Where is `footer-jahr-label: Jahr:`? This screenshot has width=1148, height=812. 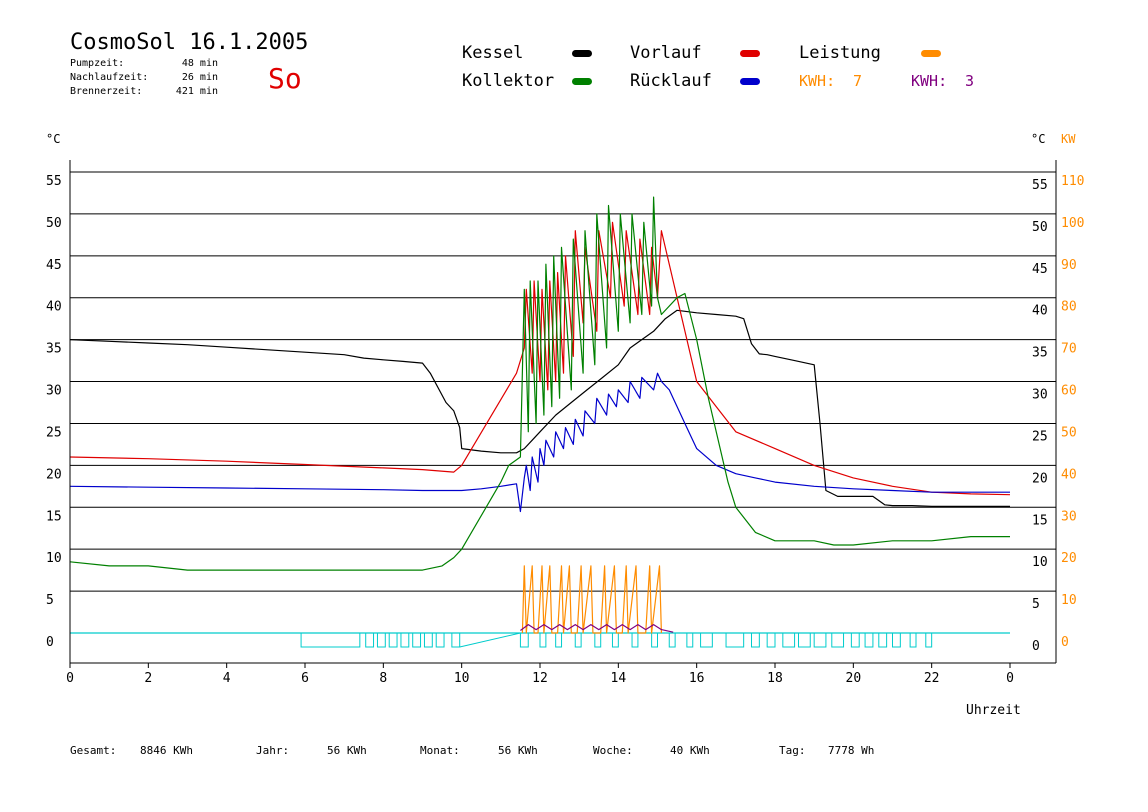
footer-jahr-label: Jahr: is located at coordinates (273, 750).